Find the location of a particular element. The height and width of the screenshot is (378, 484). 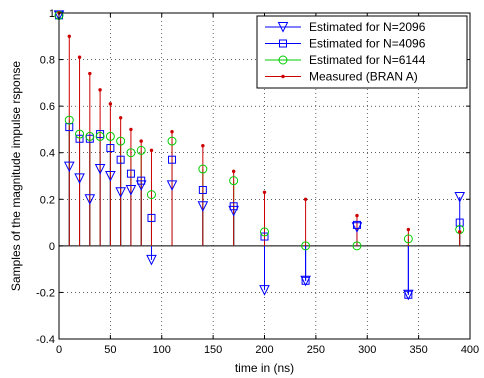

legend-label-measured-bran-a: Measured (BRAN A) is located at coordinates (363, 77).